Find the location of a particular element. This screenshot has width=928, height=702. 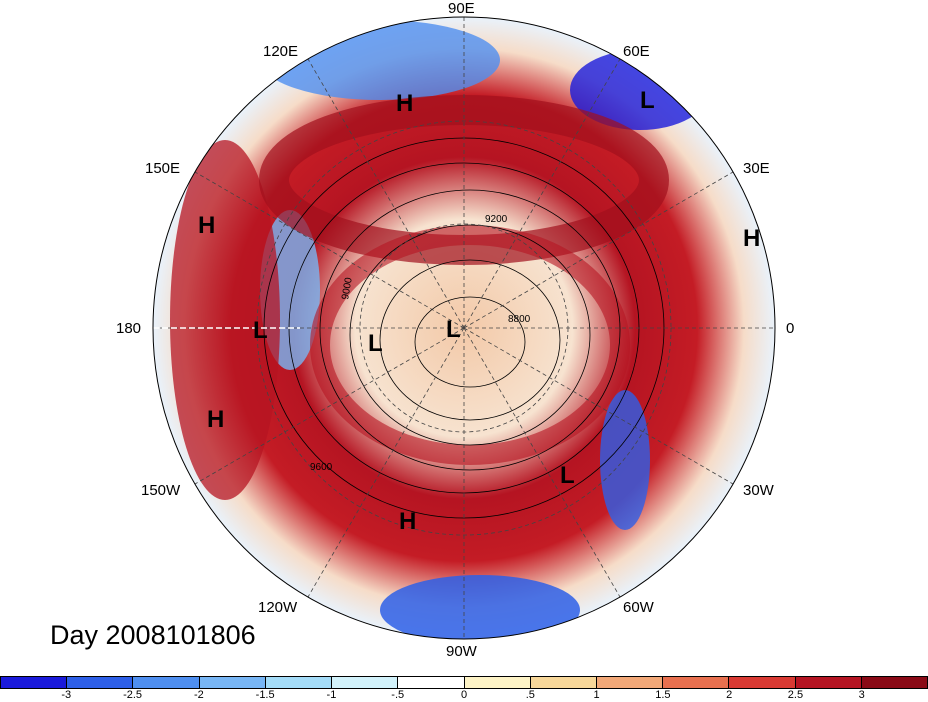

colorbar-tick-label: -3 is located at coordinates (66, 695).